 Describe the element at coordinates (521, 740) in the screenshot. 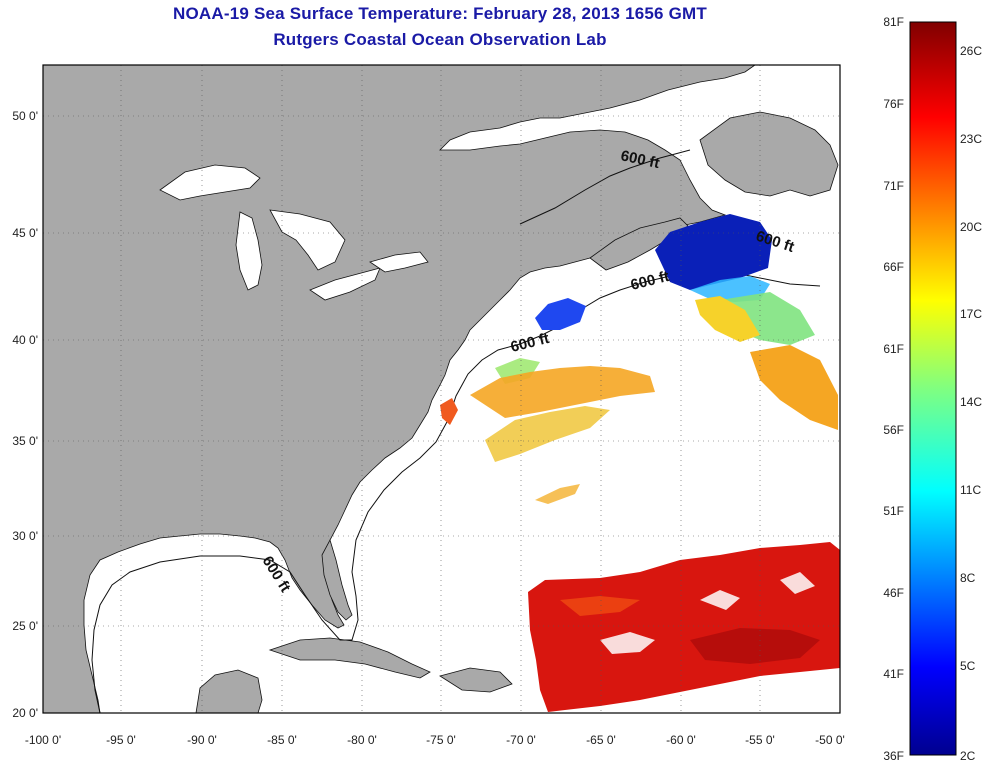

I see `lon-tick-label: -70 0'` at that location.